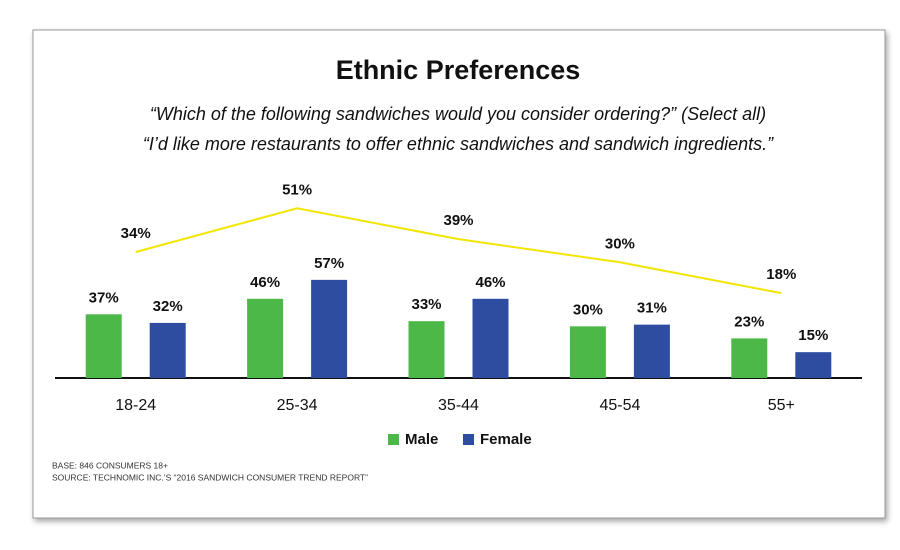  What do you see at coordinates (136, 233) in the screenshot?
I see `value-label: 34%` at bounding box center [136, 233].